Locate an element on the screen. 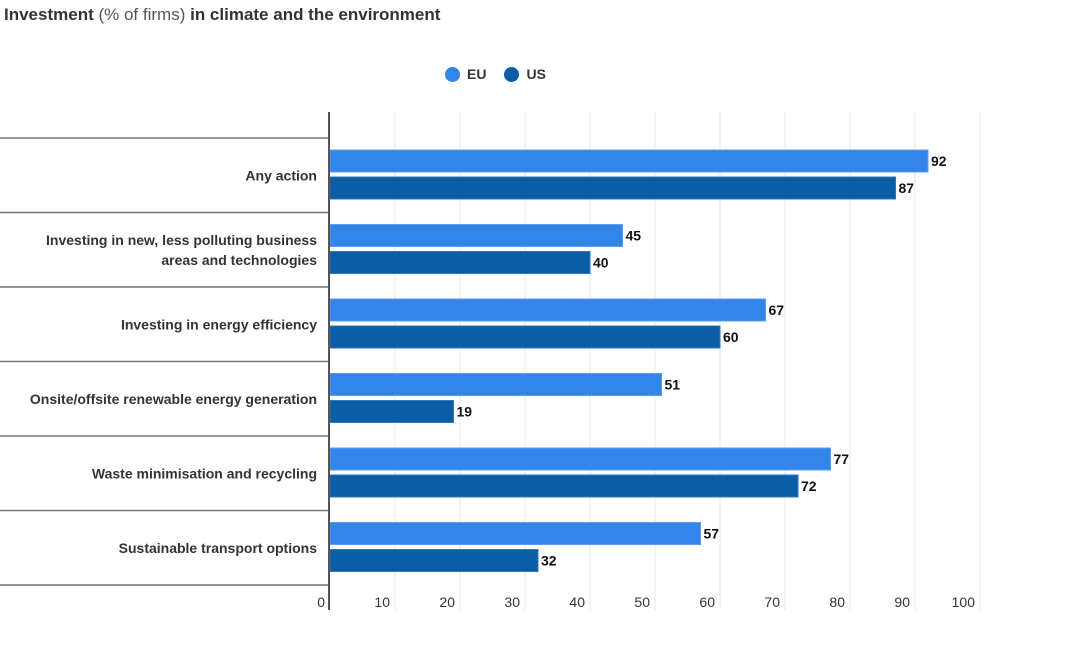  legend-item-eu: EU is located at coordinates (465, 74).